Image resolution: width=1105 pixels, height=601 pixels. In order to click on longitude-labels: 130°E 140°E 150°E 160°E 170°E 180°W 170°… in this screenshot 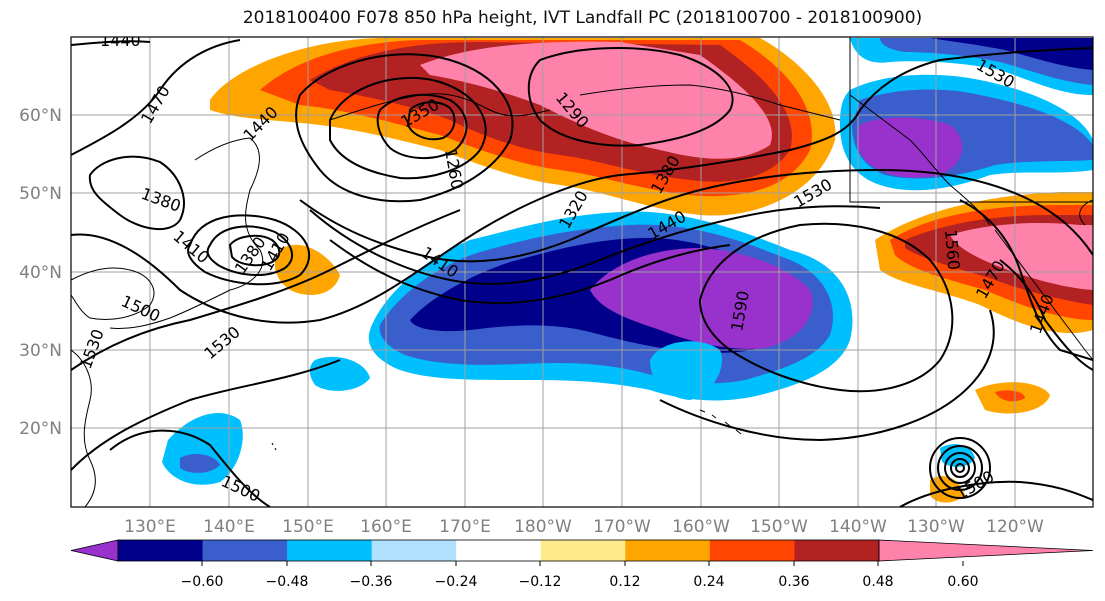, I will do `click(584, 527)`.